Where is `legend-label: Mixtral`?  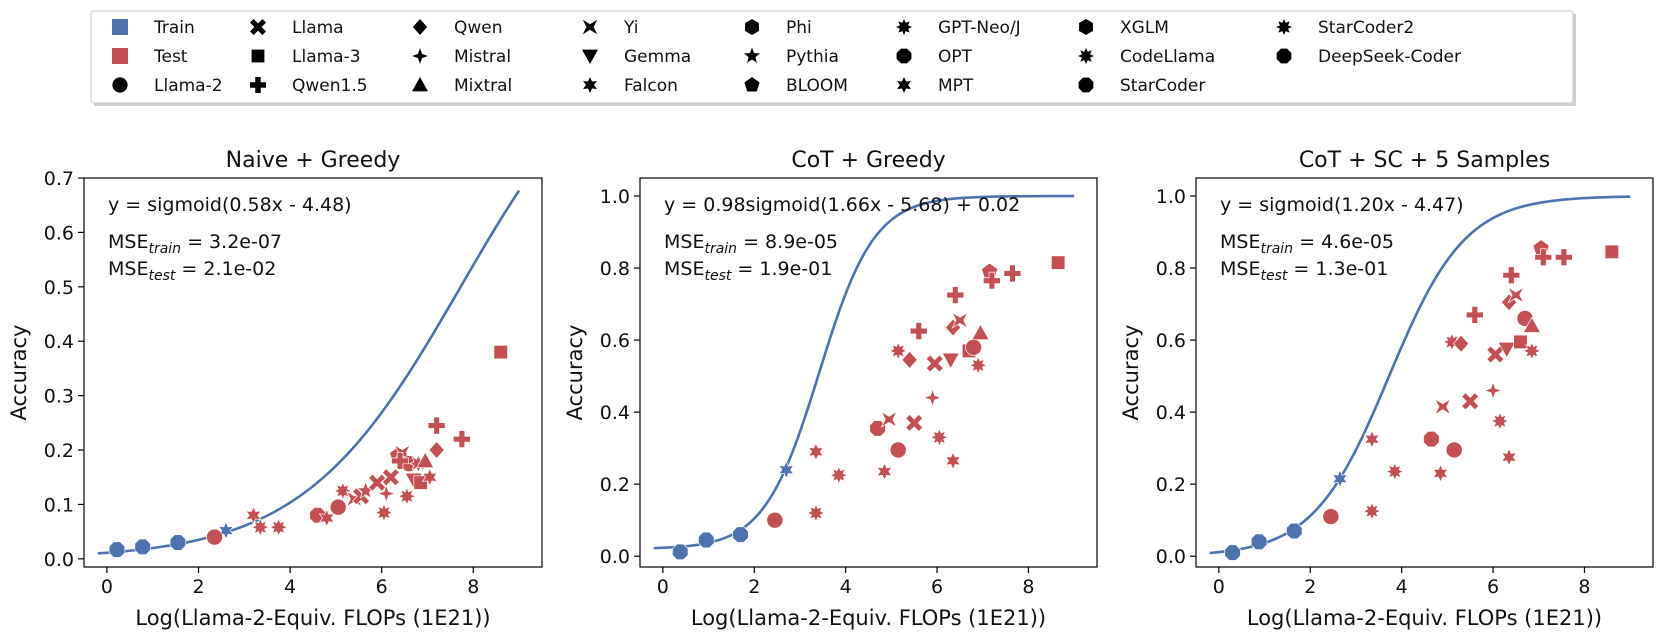
legend-label: Mixtral is located at coordinates (483, 86).